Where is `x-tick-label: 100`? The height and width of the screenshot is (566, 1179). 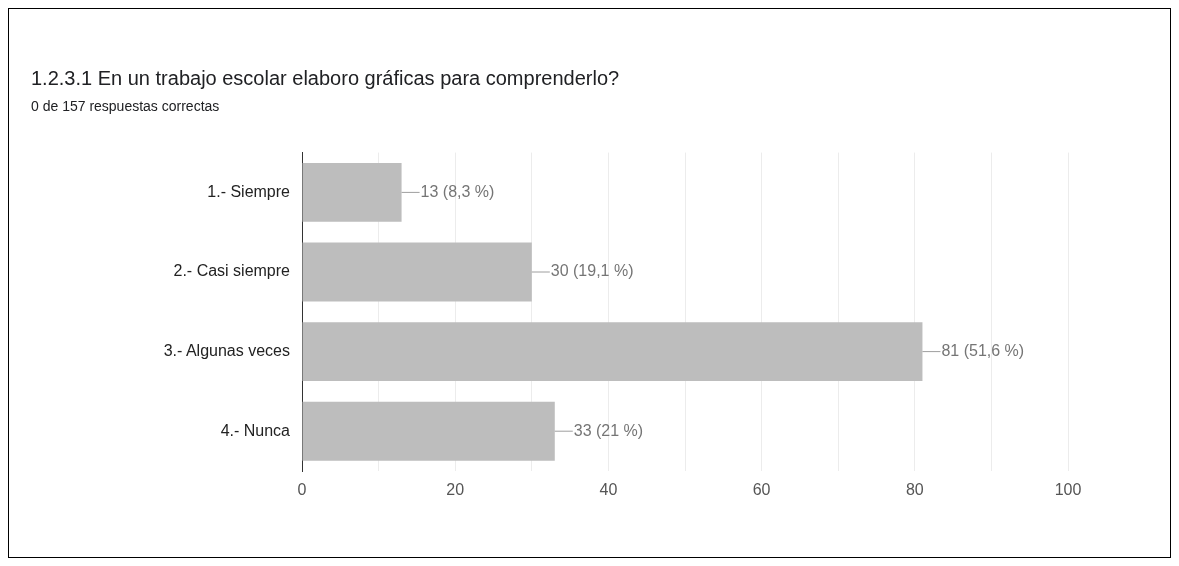 x-tick-label: 100 is located at coordinates (1068, 490).